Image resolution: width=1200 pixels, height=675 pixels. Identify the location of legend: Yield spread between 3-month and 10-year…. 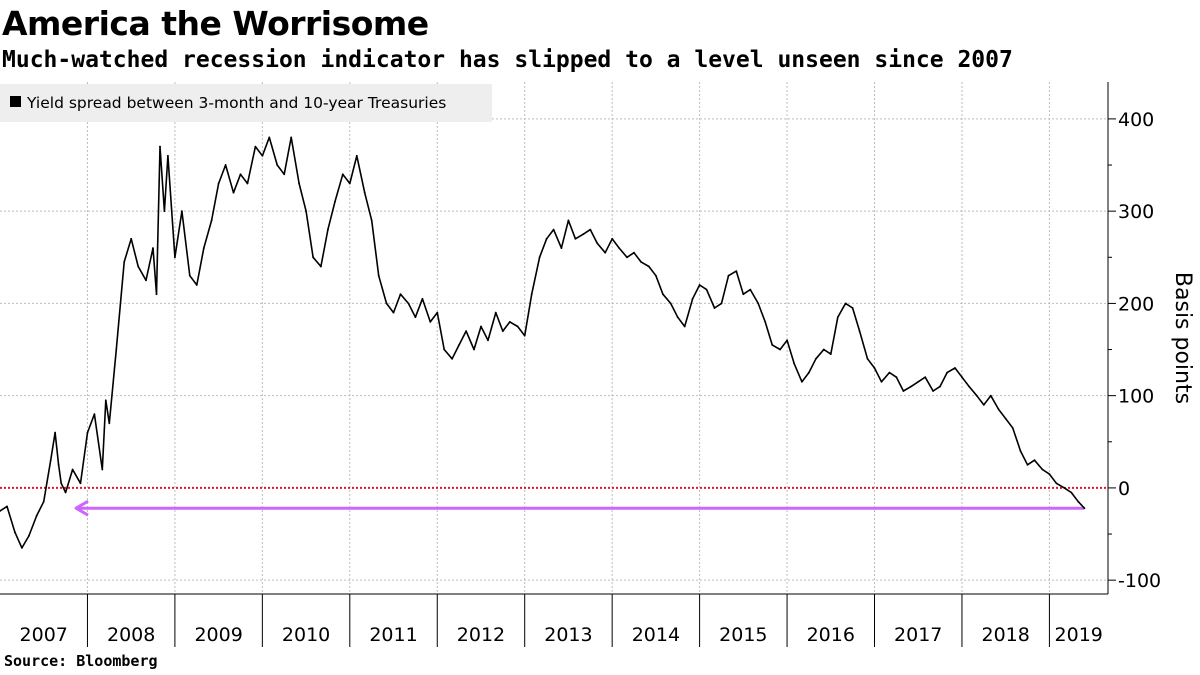
(246, 103).